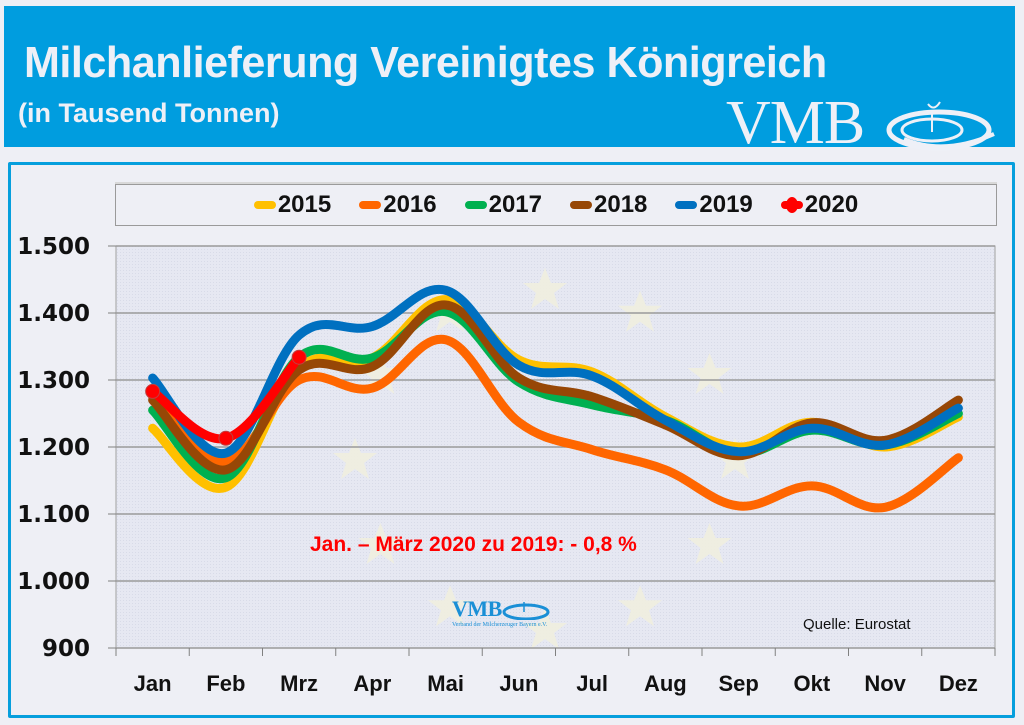 This screenshot has width=1024, height=725. I want to click on y-tick-label: 1.400, so click(53, 314).